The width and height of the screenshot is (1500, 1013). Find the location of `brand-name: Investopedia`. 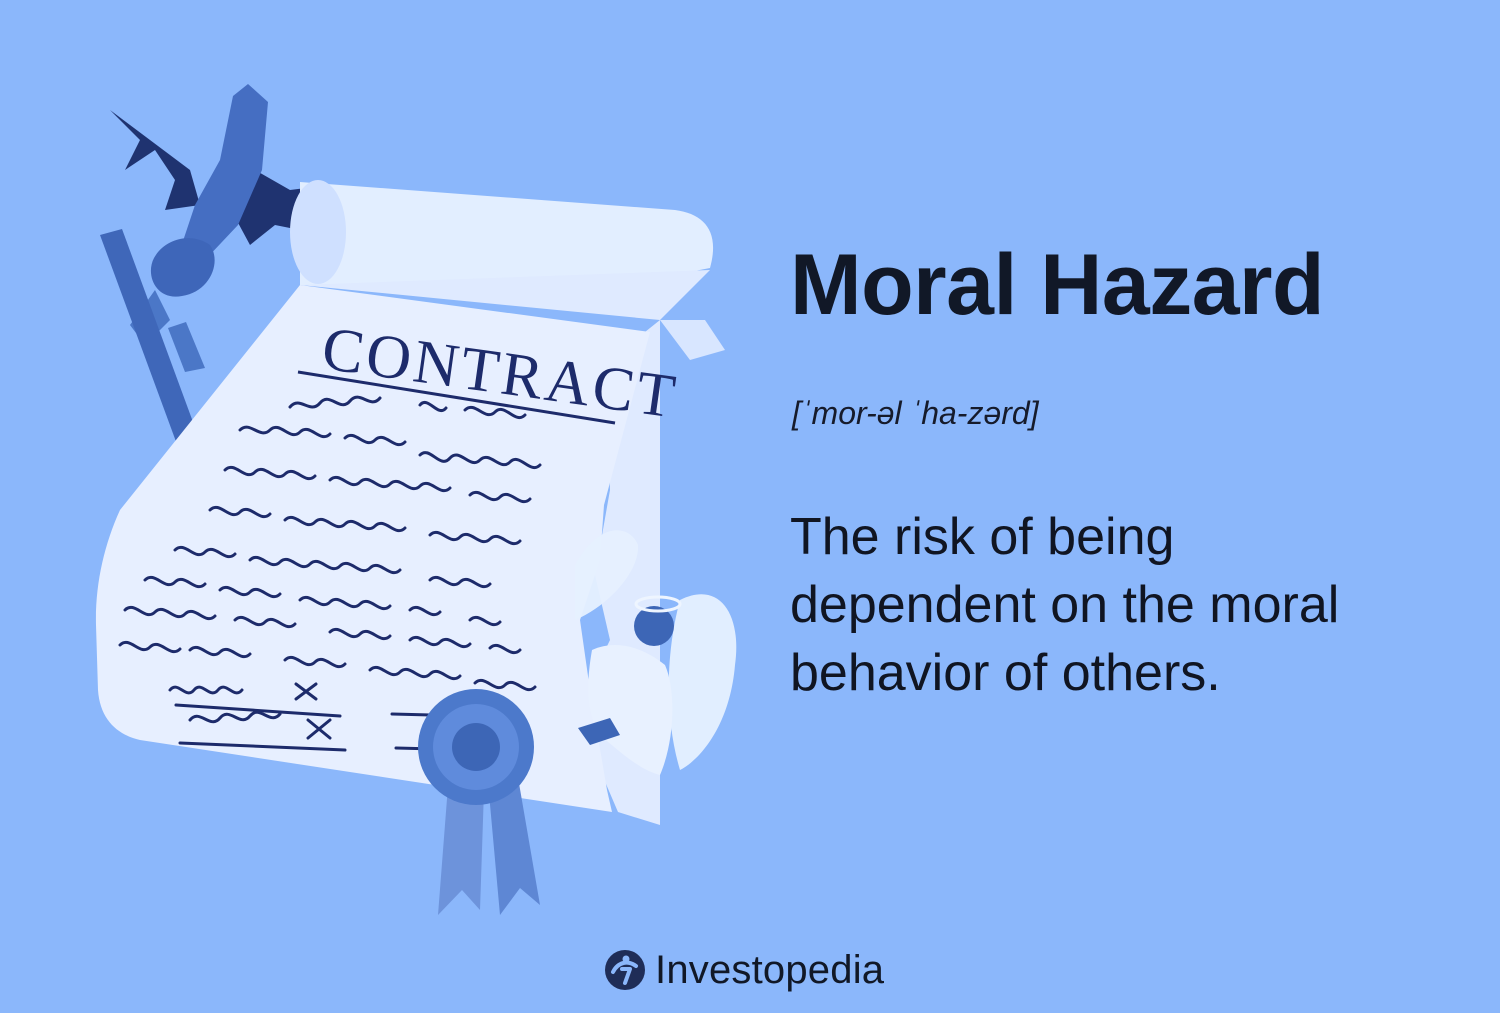

brand-name: Investopedia is located at coordinates (770, 969).